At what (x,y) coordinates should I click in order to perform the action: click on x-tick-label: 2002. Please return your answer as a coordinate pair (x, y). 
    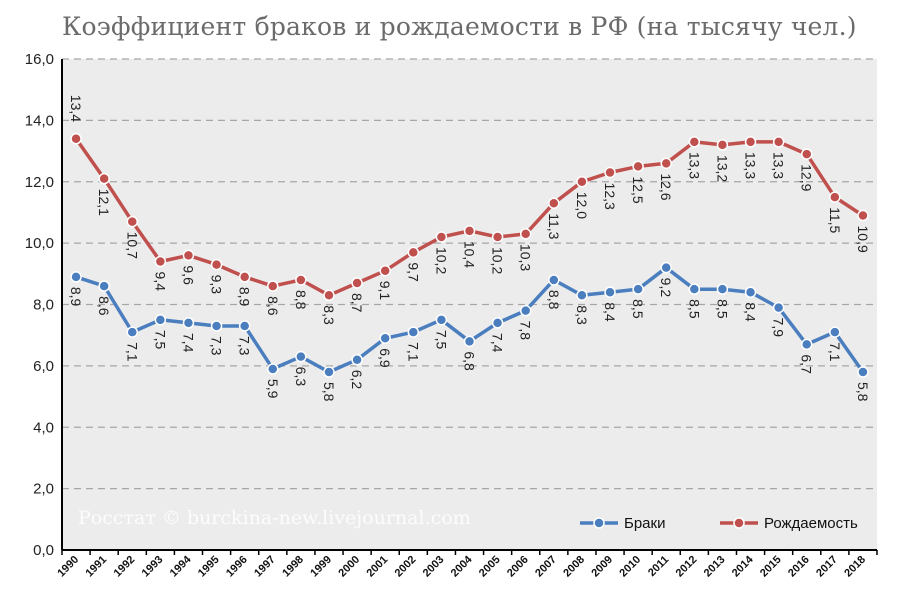
    Looking at the image, I should click on (406, 567).